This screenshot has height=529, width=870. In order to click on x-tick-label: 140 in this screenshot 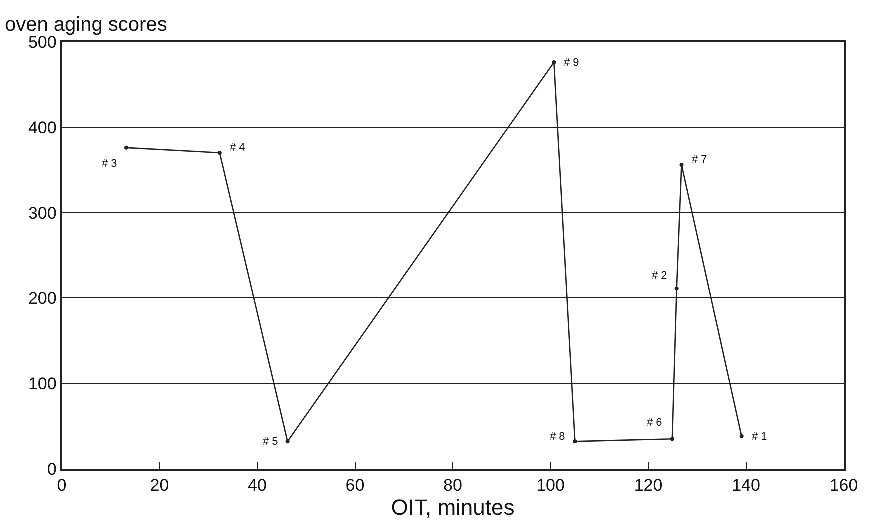, I will do `click(746, 486)`.